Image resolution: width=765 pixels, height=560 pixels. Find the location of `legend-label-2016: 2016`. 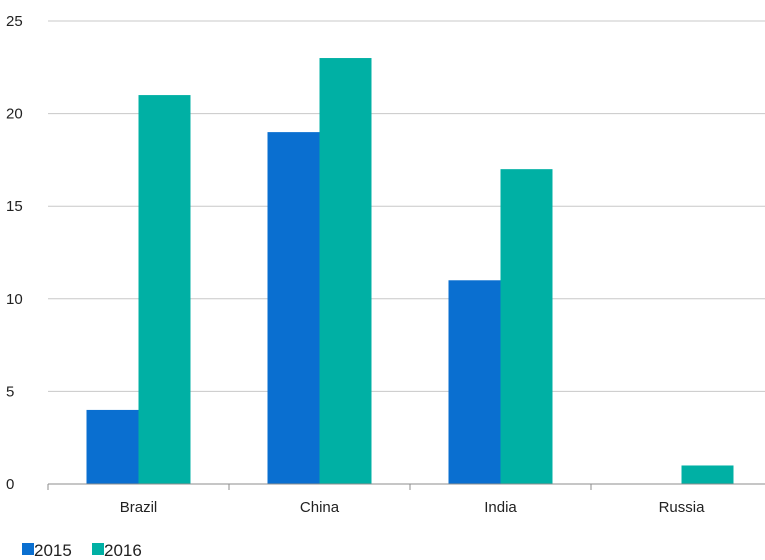

legend-label-2016: 2016 is located at coordinates (123, 550).